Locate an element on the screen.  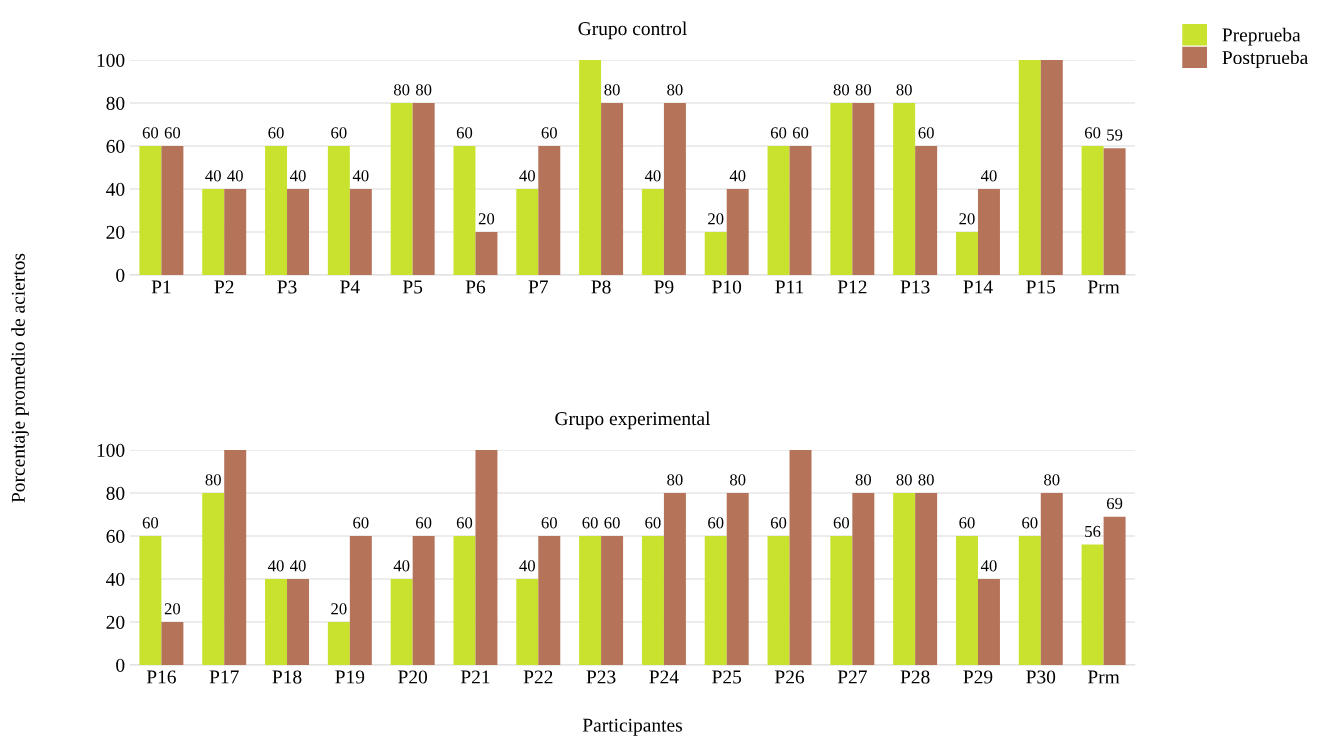
x-tick-label: P19 is located at coordinates (350, 677).